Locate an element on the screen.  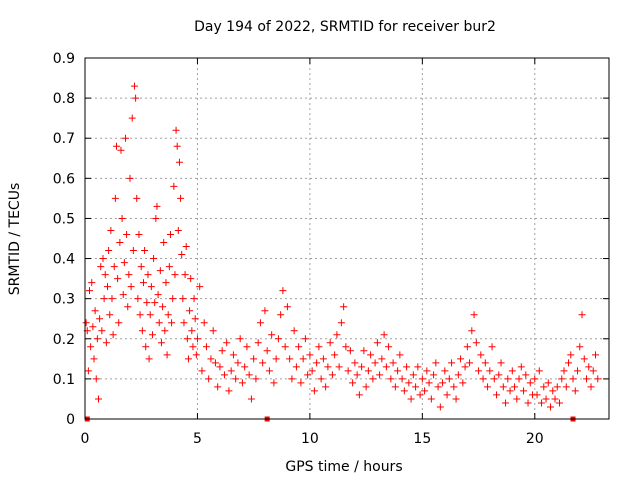
y-tick-label: 0 is located at coordinates (70, 420).